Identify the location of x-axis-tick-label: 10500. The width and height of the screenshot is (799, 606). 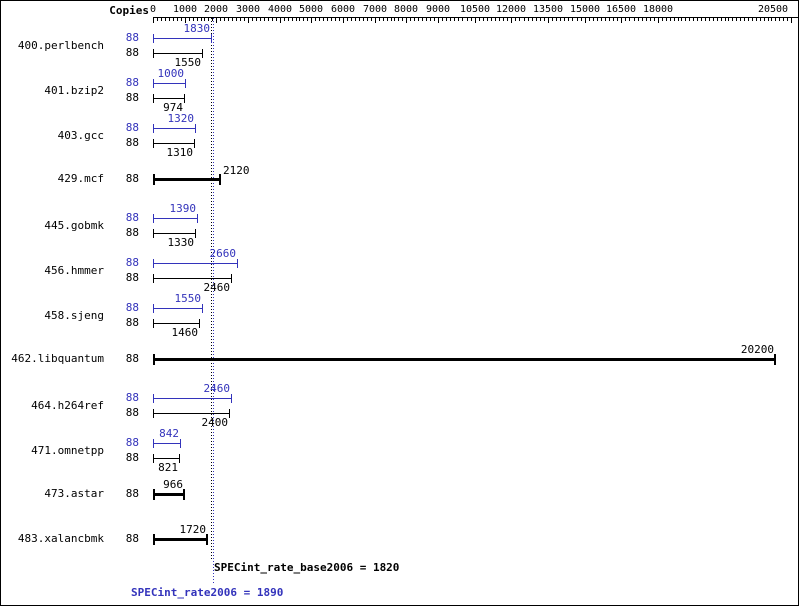
(475, 9).